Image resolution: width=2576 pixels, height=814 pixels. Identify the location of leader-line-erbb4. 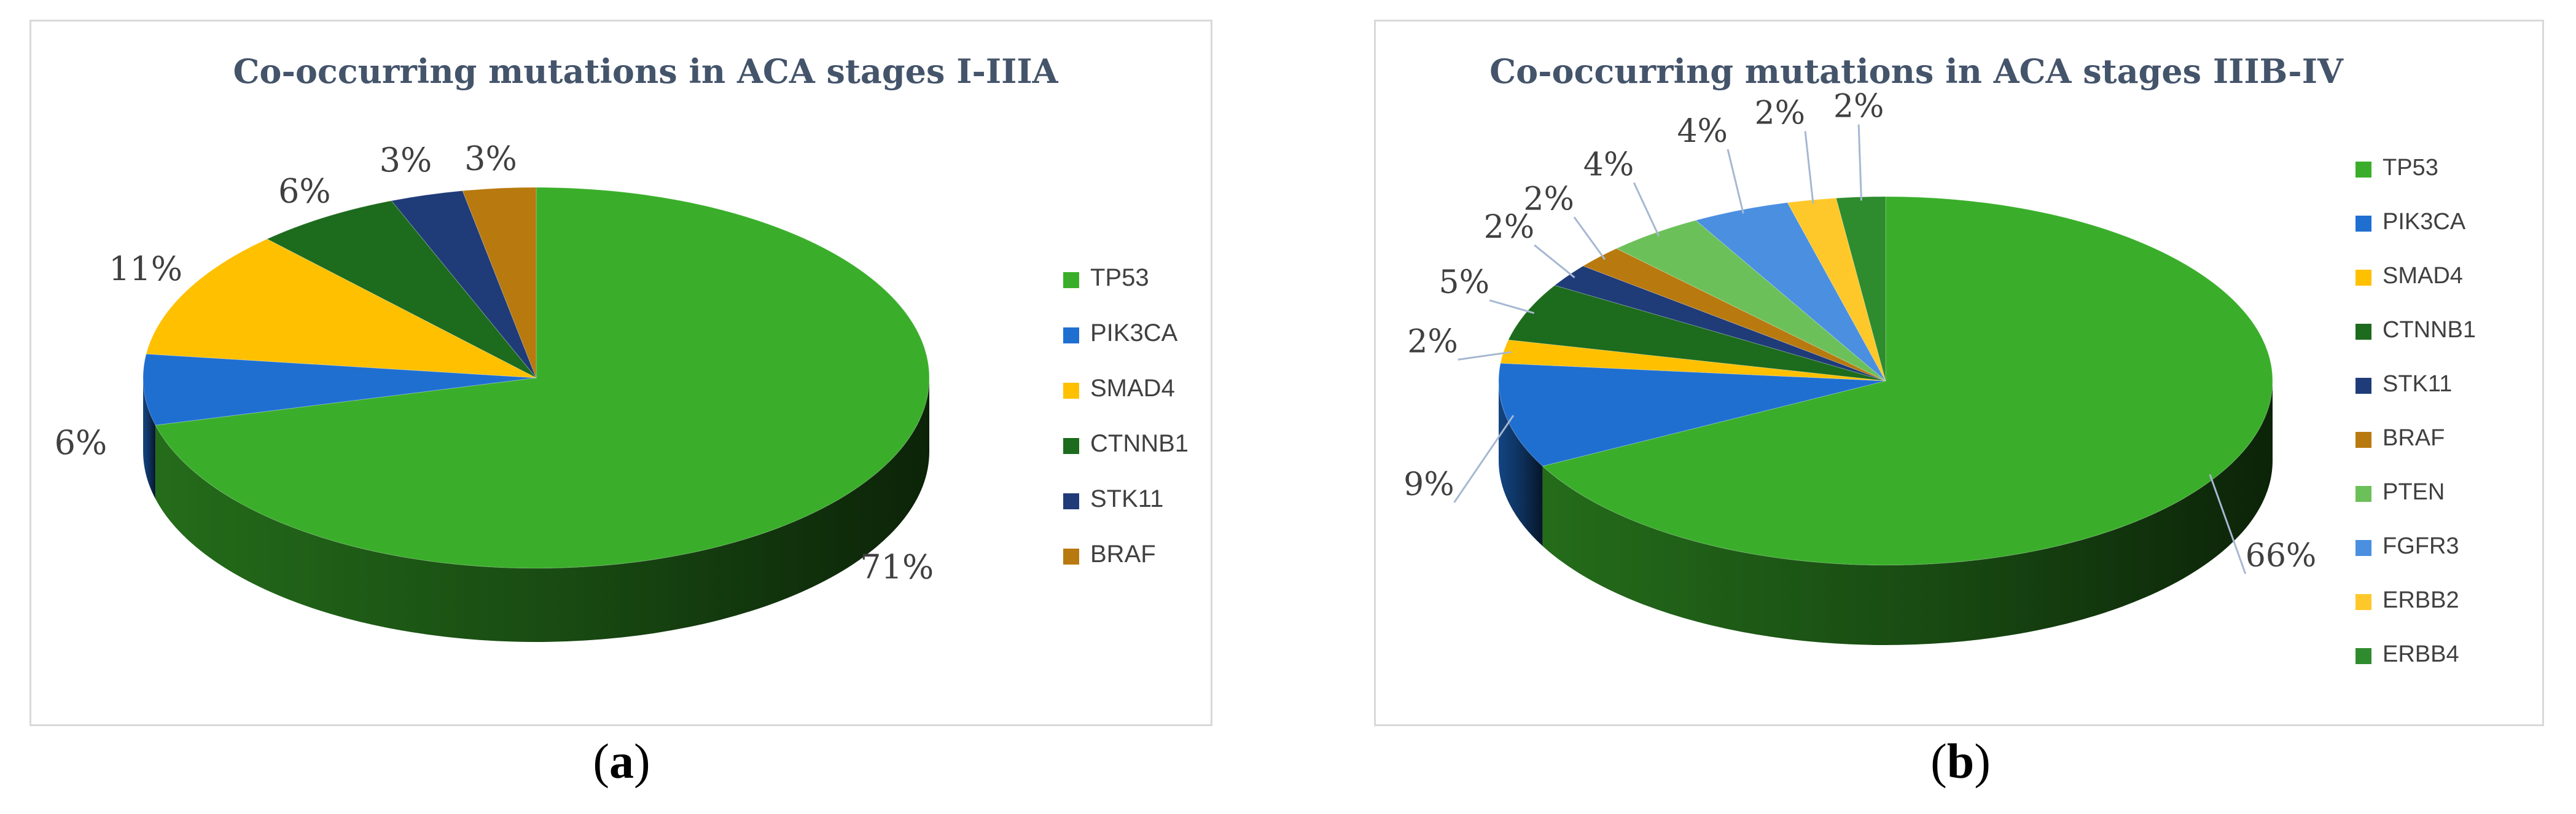
(1859, 162).